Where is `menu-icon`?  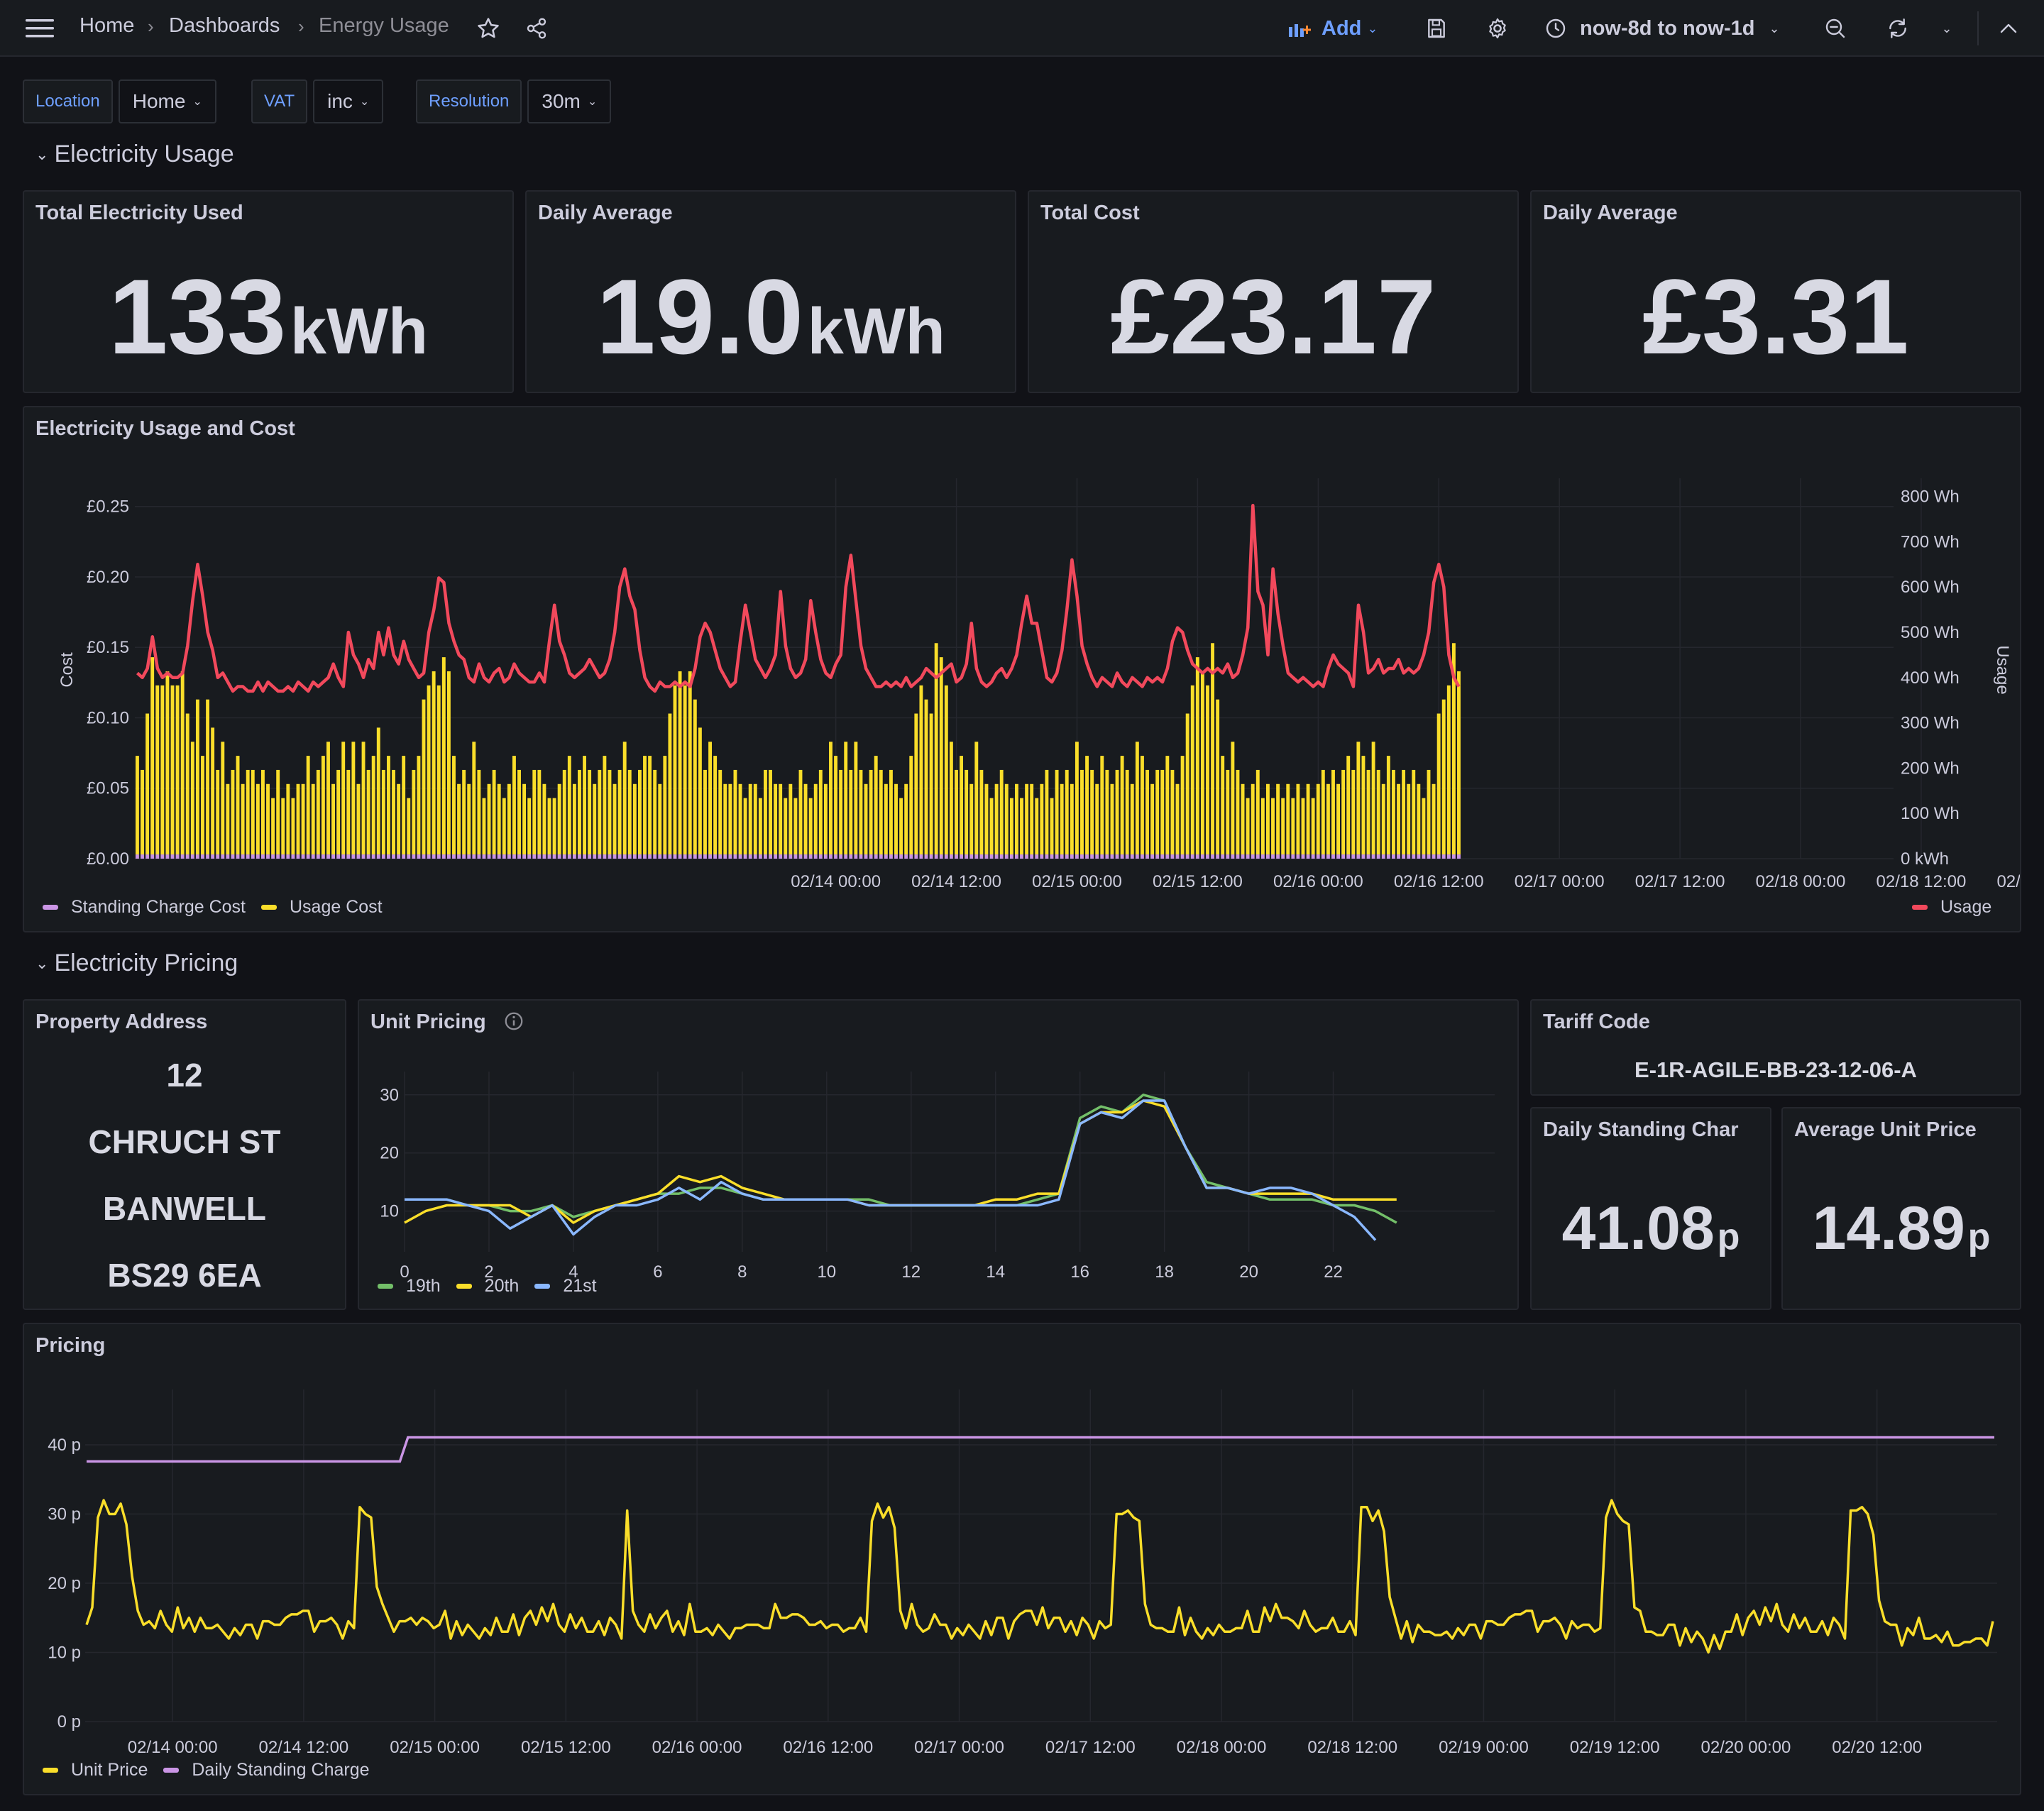
menu-icon is located at coordinates (40, 28).